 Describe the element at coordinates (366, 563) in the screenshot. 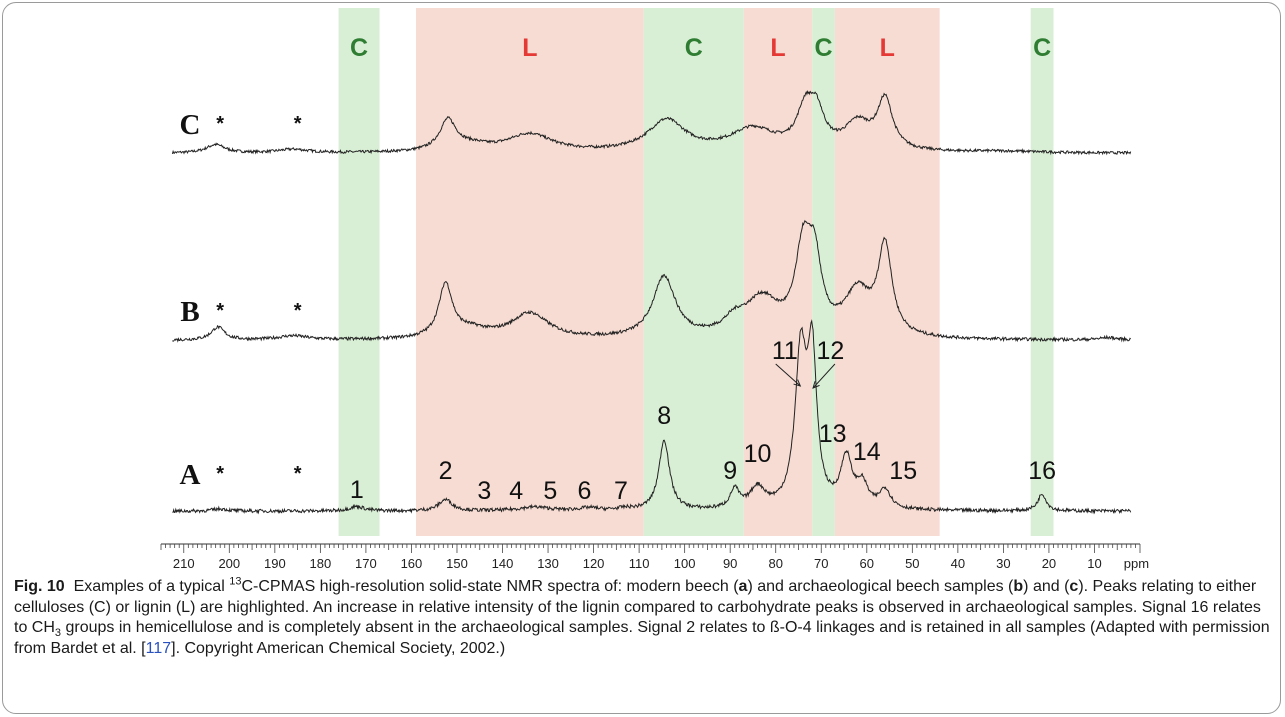

I see `x-tick-label: 170` at that location.